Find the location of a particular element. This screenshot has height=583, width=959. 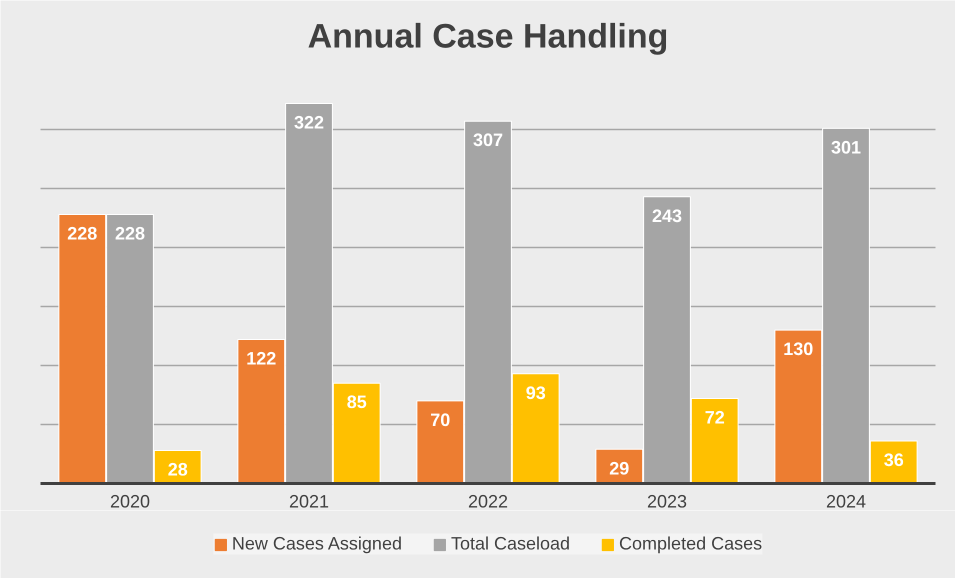

data-label: 301 is located at coordinates (846, 147).